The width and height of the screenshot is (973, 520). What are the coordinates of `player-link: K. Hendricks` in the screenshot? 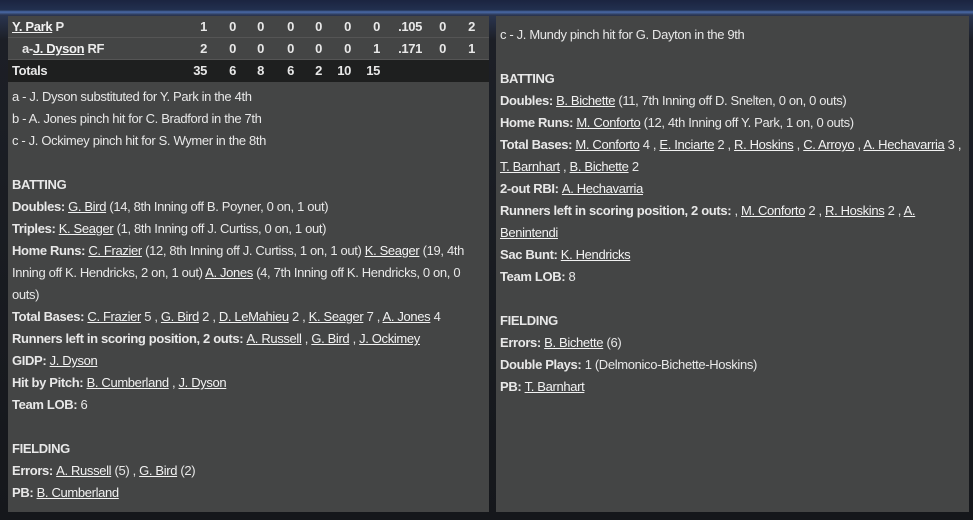 It's located at (595, 254).